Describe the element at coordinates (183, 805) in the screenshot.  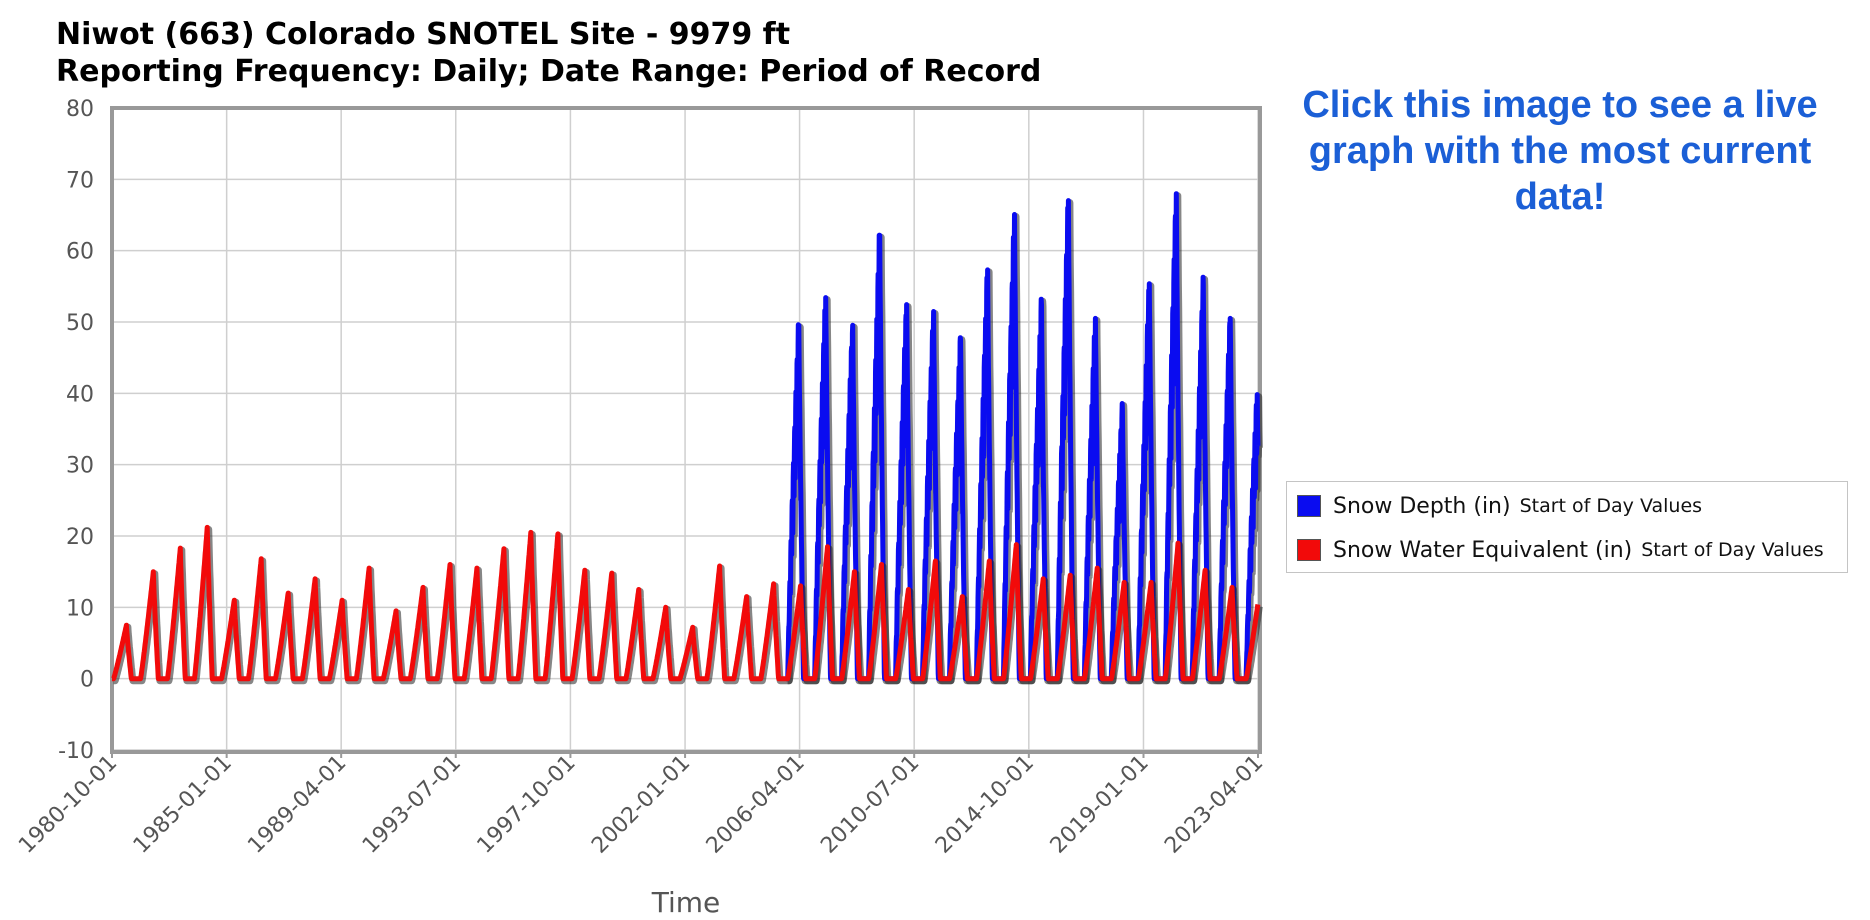
I see `x-tick-label: 1985-01-01` at that location.